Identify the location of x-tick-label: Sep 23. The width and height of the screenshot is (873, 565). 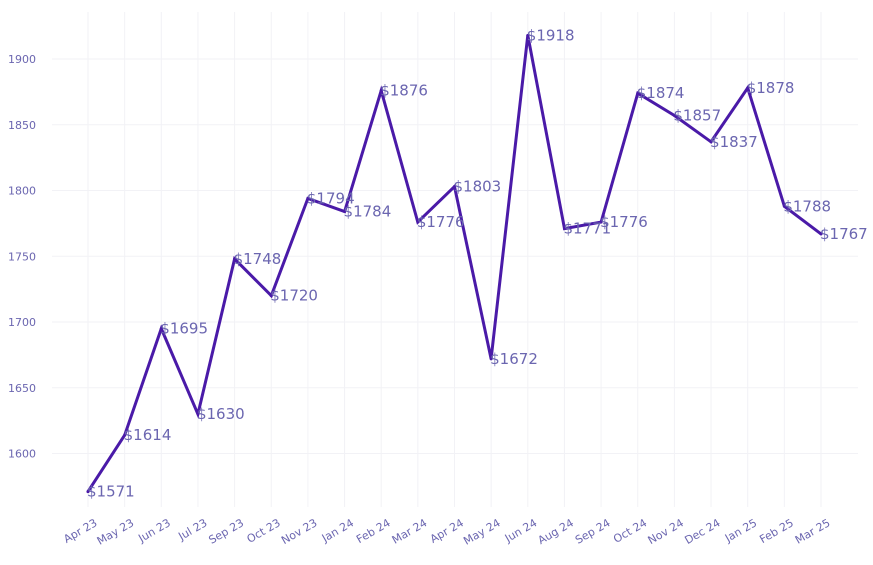
(226, 531).